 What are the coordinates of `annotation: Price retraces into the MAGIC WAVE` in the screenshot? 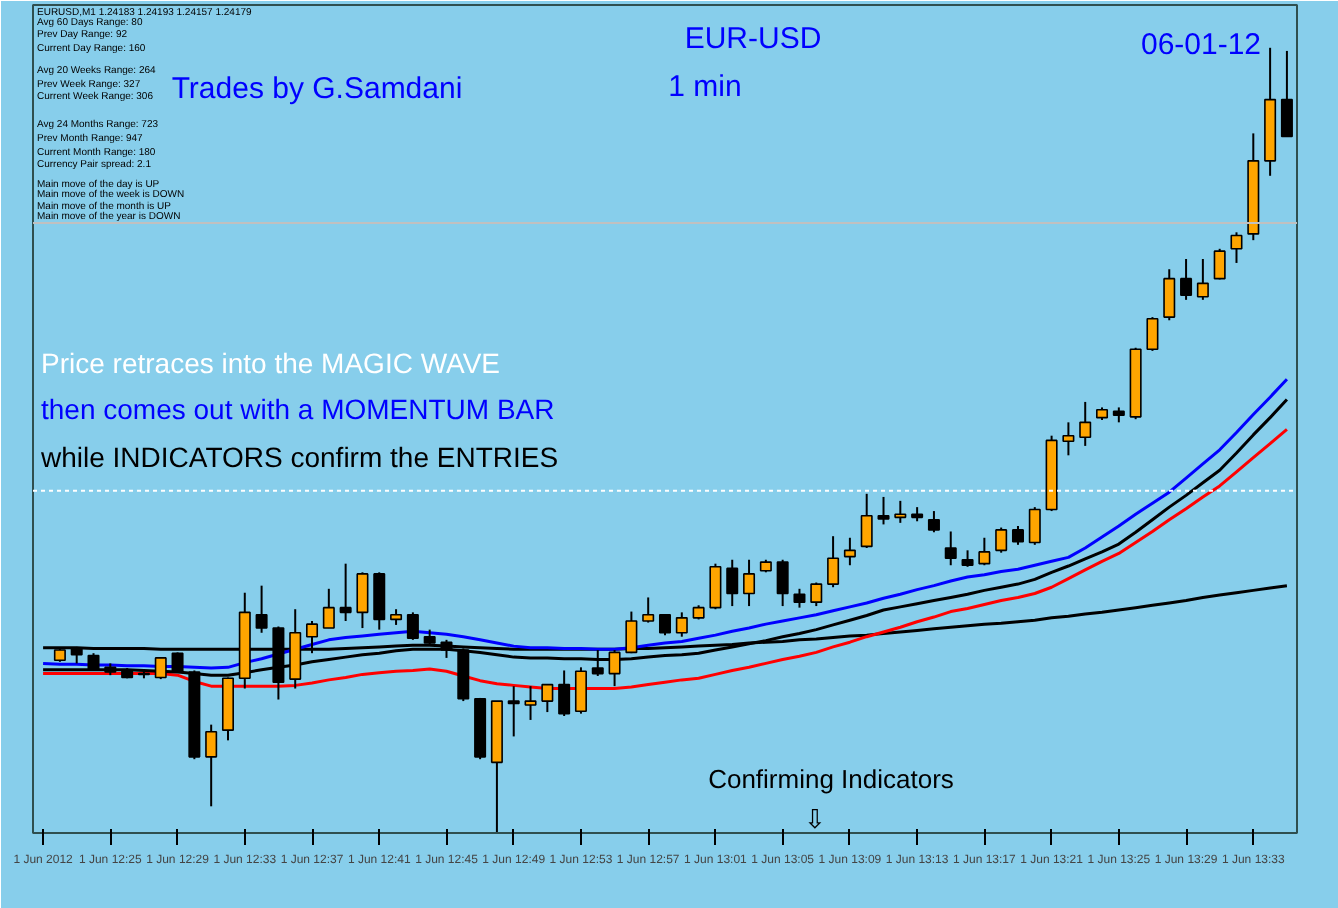 It's located at (271, 363).